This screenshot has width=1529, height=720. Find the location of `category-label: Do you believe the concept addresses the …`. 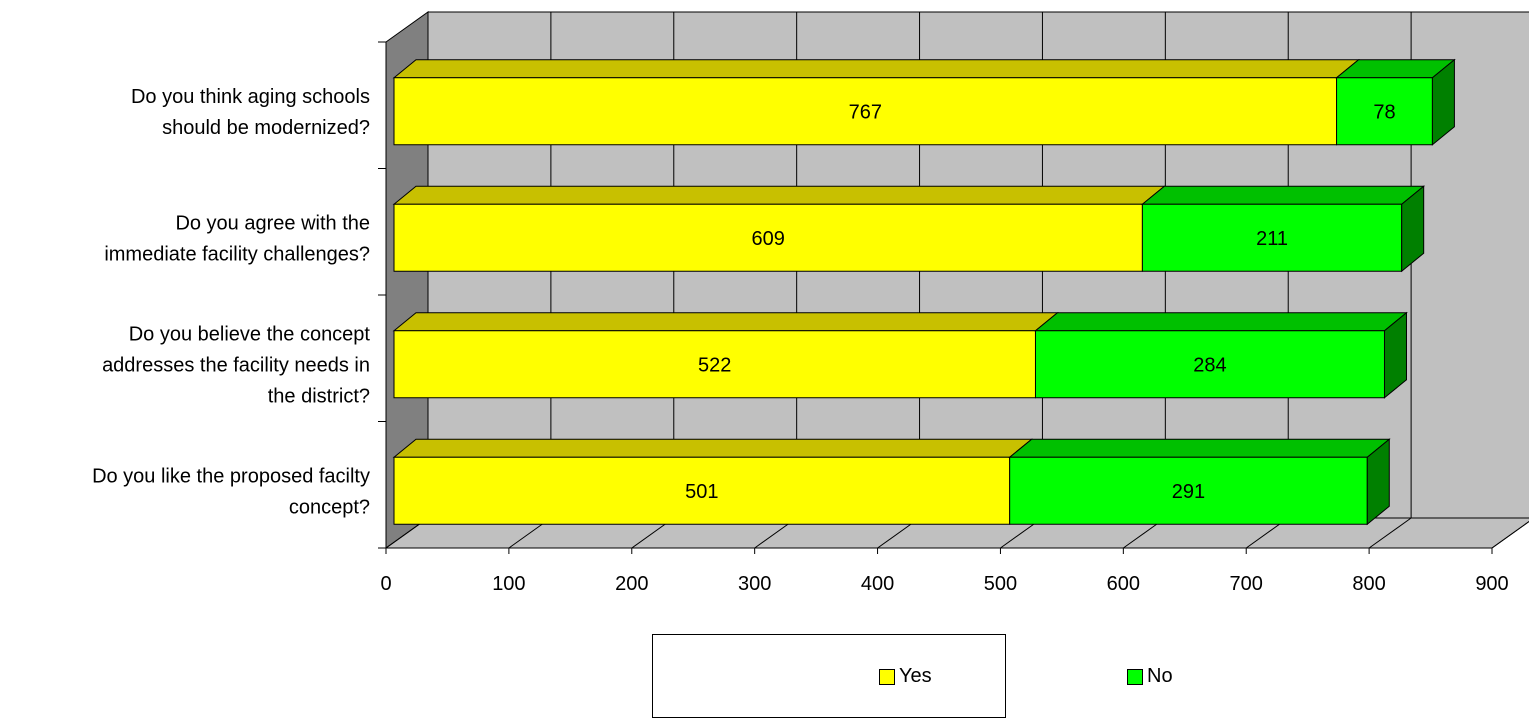

category-label: Do you believe the concept addresses the … is located at coordinates (236, 365).